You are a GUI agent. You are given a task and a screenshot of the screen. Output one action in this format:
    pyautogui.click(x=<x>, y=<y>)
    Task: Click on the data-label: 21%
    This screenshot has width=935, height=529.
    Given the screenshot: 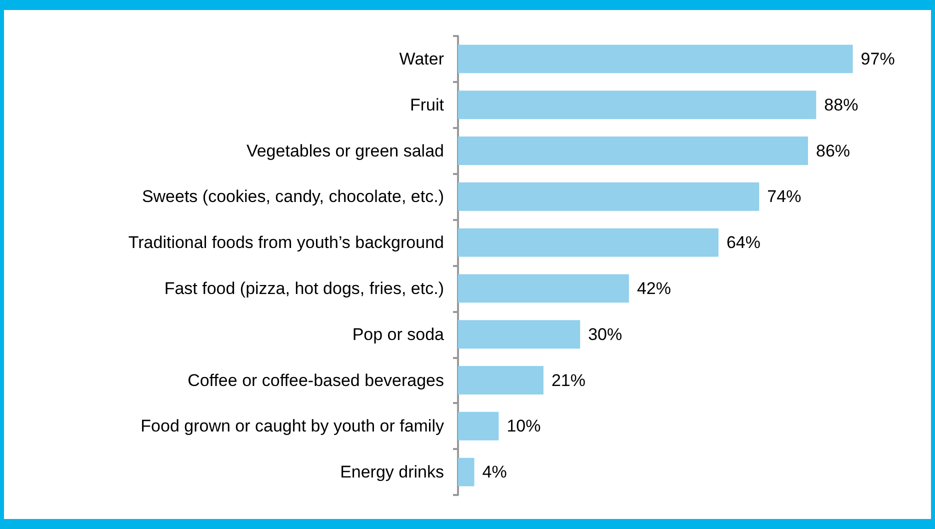 What is the action you would take?
    pyautogui.click(x=568, y=380)
    